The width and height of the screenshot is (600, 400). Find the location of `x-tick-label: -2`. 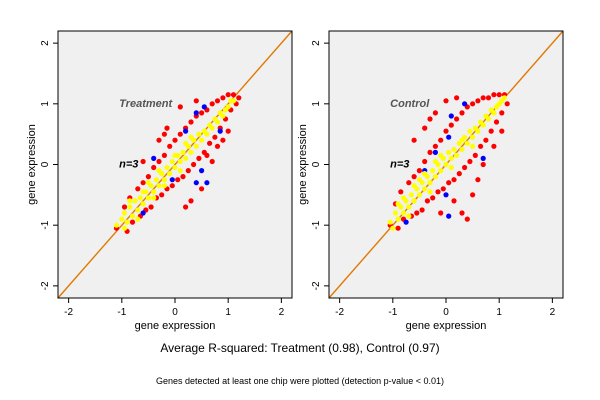

x-tick-label: -2 is located at coordinates (68, 312).